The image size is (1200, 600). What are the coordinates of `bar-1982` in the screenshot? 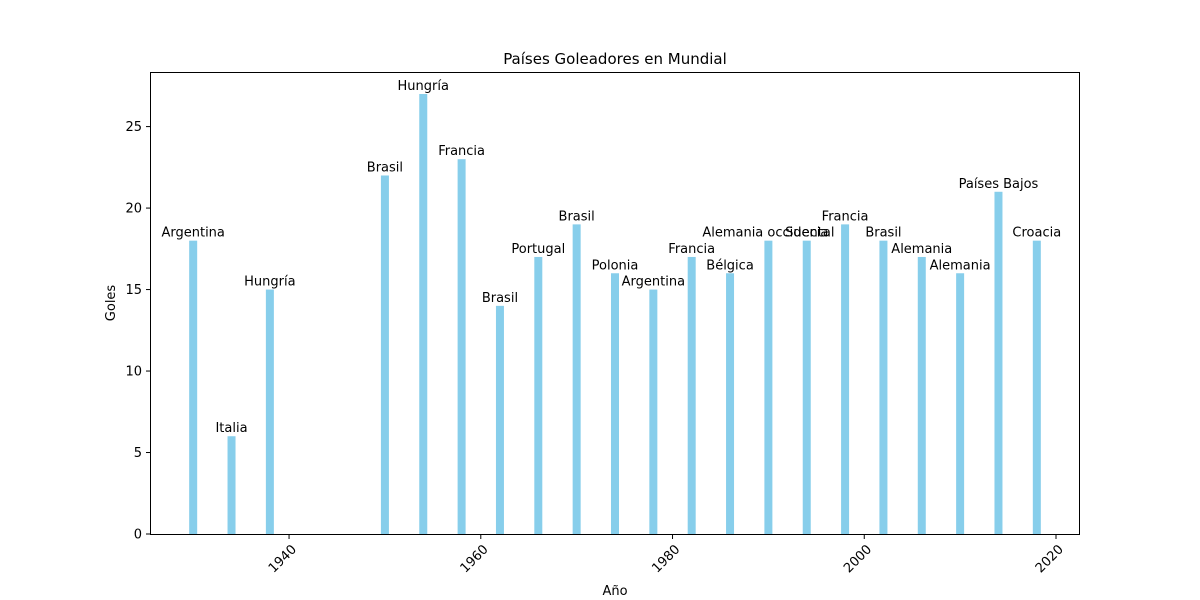 It's located at (691, 395).